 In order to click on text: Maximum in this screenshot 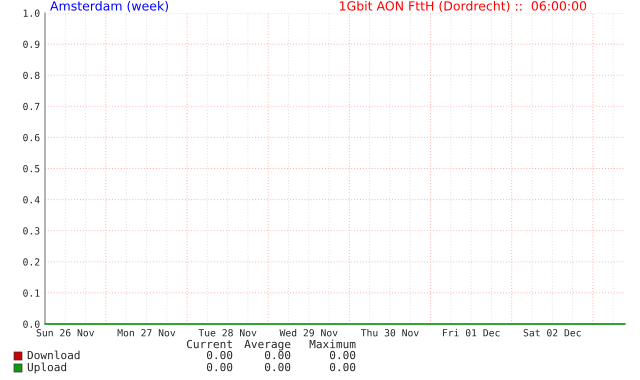, I will do `click(333, 344)`.